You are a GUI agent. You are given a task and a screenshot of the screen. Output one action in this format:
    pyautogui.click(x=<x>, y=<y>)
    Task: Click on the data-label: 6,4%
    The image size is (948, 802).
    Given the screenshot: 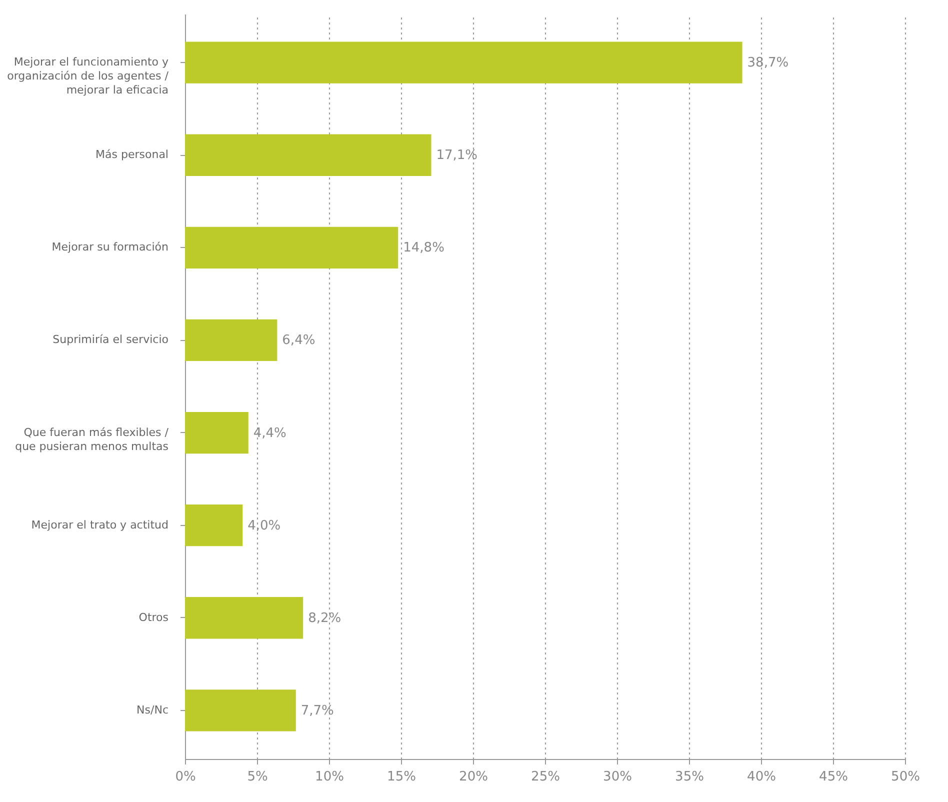 What is the action you would take?
    pyautogui.click(x=299, y=340)
    